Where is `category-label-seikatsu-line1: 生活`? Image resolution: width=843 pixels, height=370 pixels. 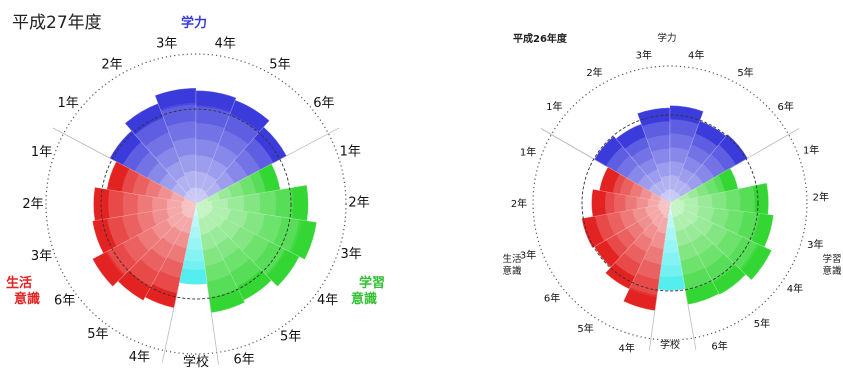 category-label-seikatsu-line1: 生活 is located at coordinates (512, 259).